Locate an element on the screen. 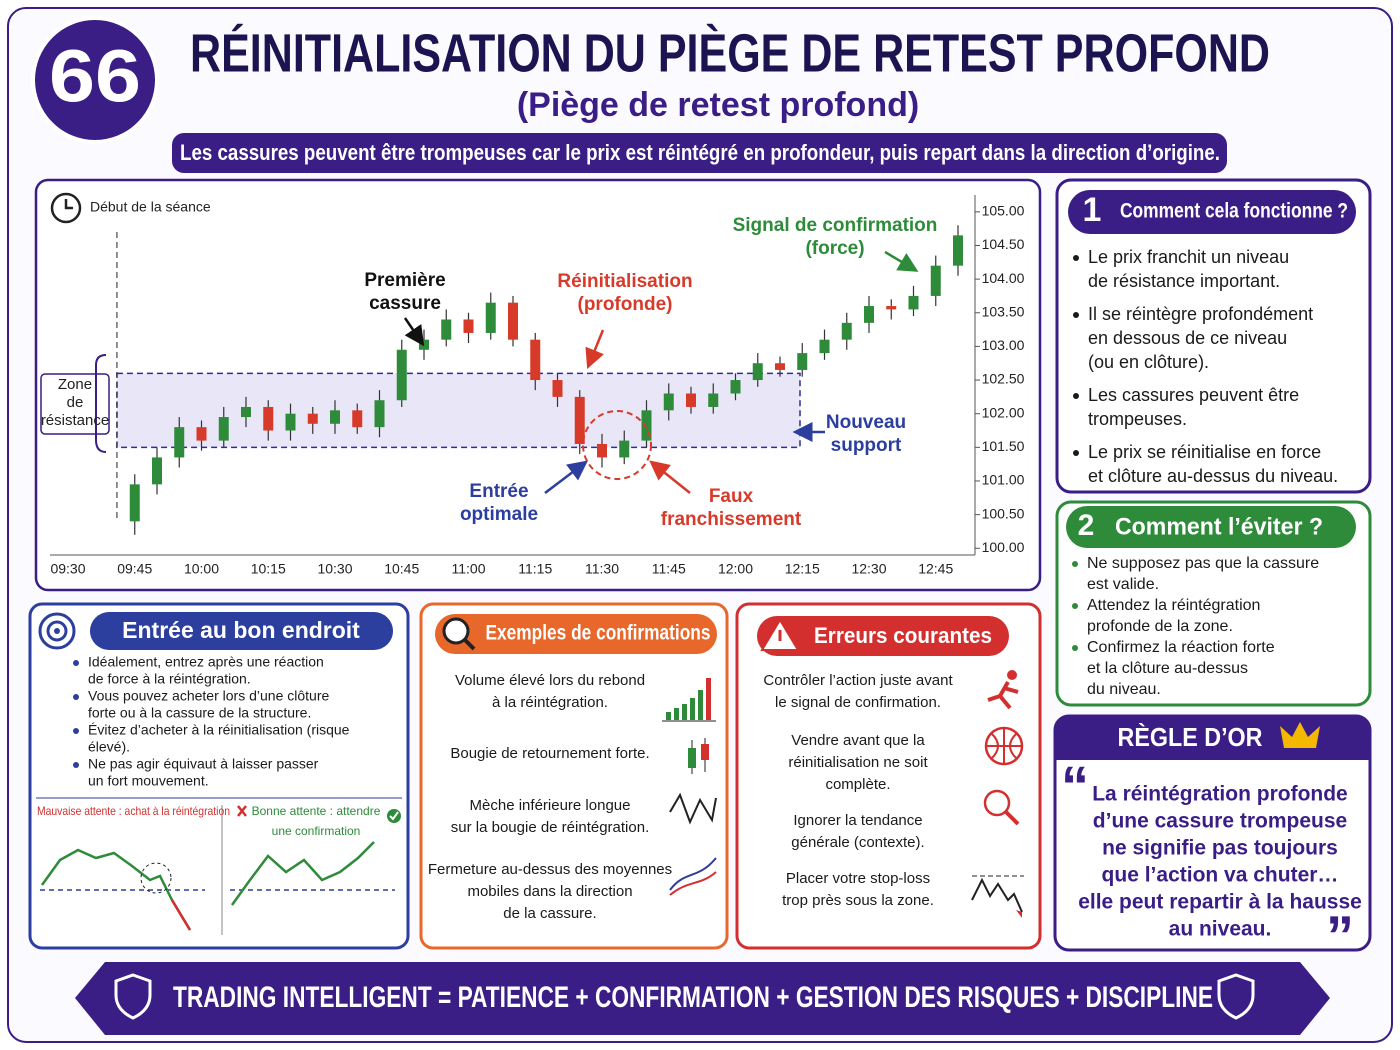 The width and height of the screenshot is (1400, 1050). target-icon is located at coordinates (57, 631).